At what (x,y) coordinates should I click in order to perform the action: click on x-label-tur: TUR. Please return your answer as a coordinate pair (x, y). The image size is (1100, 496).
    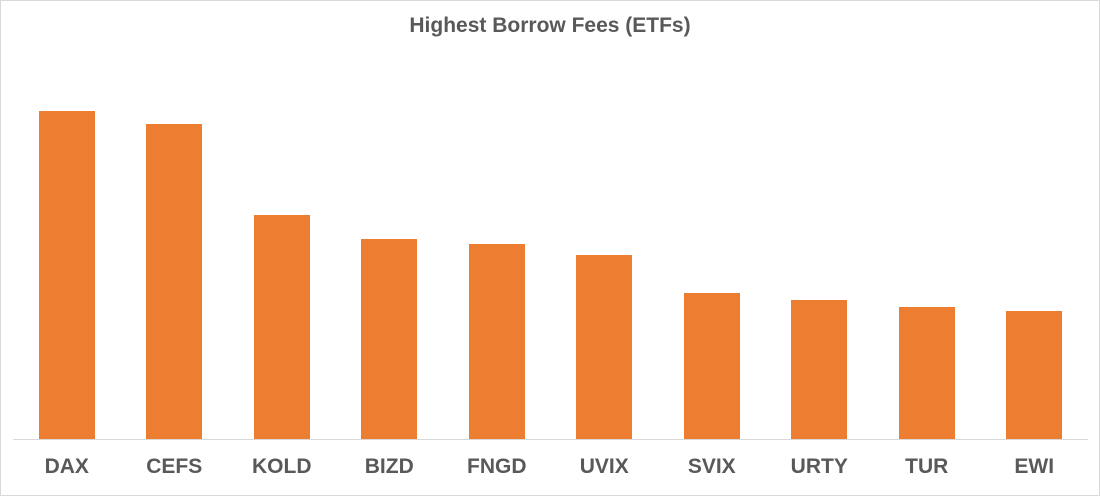
    Looking at the image, I should click on (927, 466).